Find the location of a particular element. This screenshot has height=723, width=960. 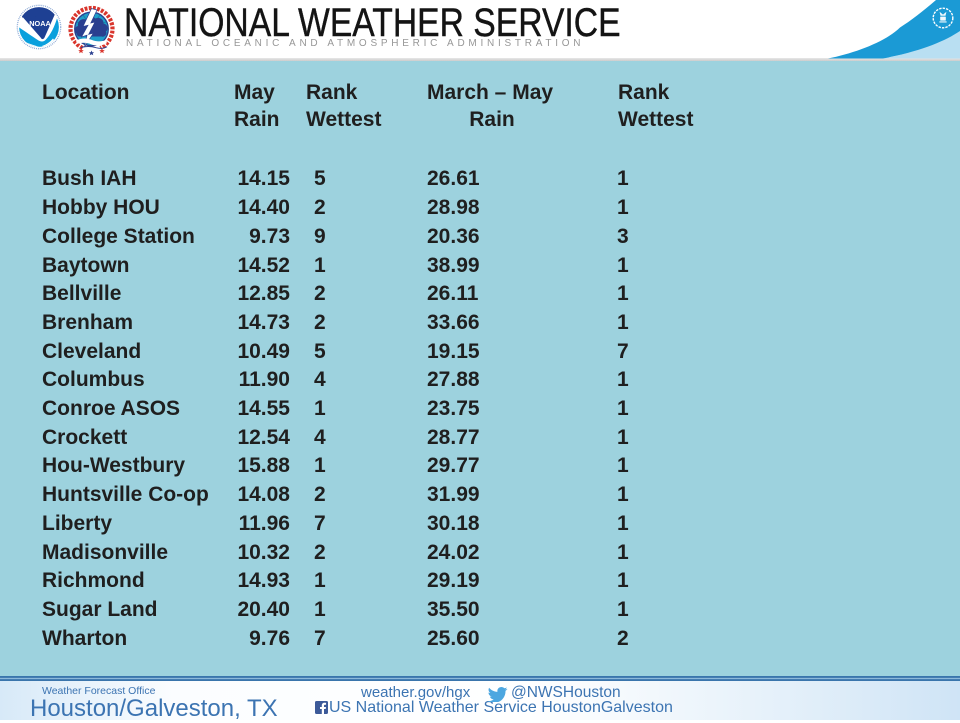

svg-text: NOAA is located at coordinates (40, 23).